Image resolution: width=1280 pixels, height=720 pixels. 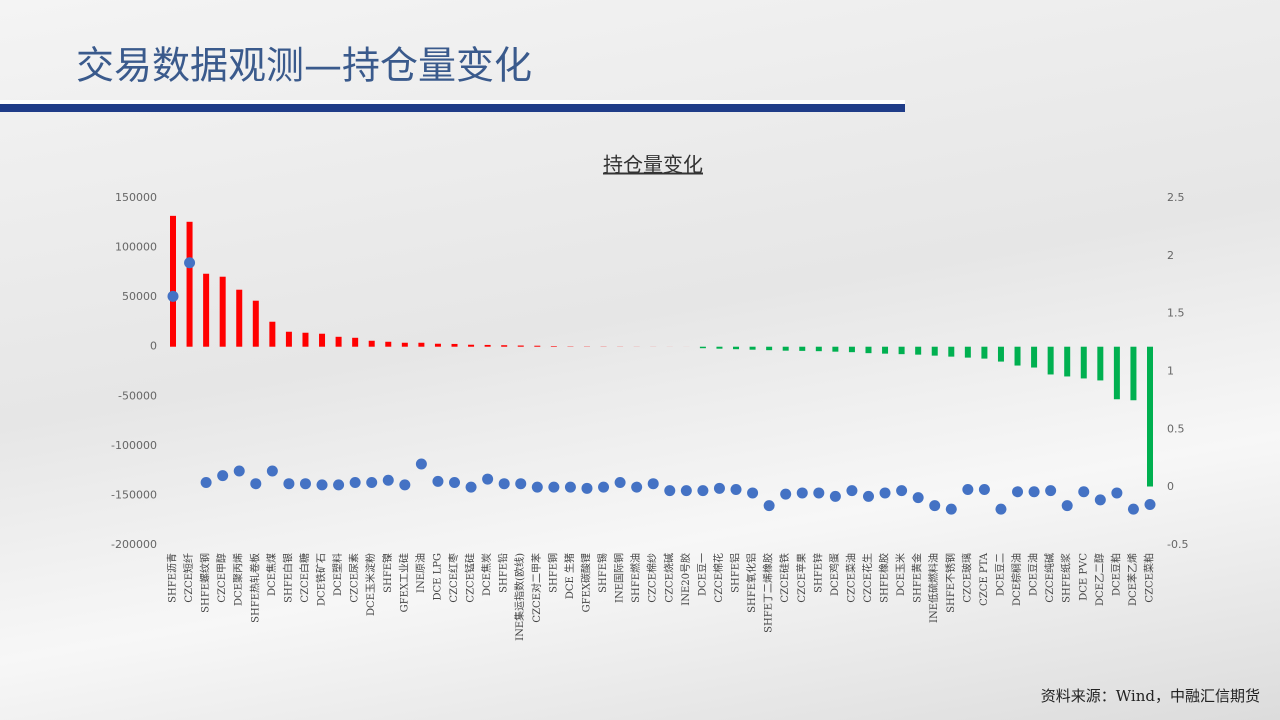 What do you see at coordinates (1049, 578) in the screenshot?
I see `x-tick-label: CZCE纯碱` at bounding box center [1049, 578].